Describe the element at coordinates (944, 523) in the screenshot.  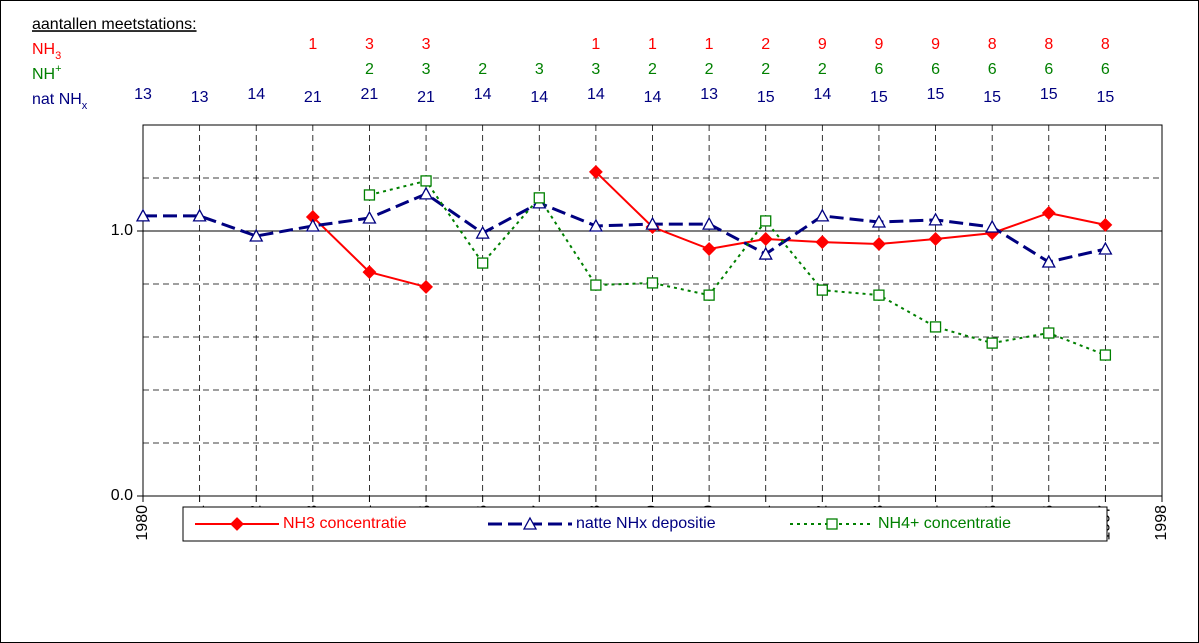
I see `legend-label: NH4+ concentratie` at that location.